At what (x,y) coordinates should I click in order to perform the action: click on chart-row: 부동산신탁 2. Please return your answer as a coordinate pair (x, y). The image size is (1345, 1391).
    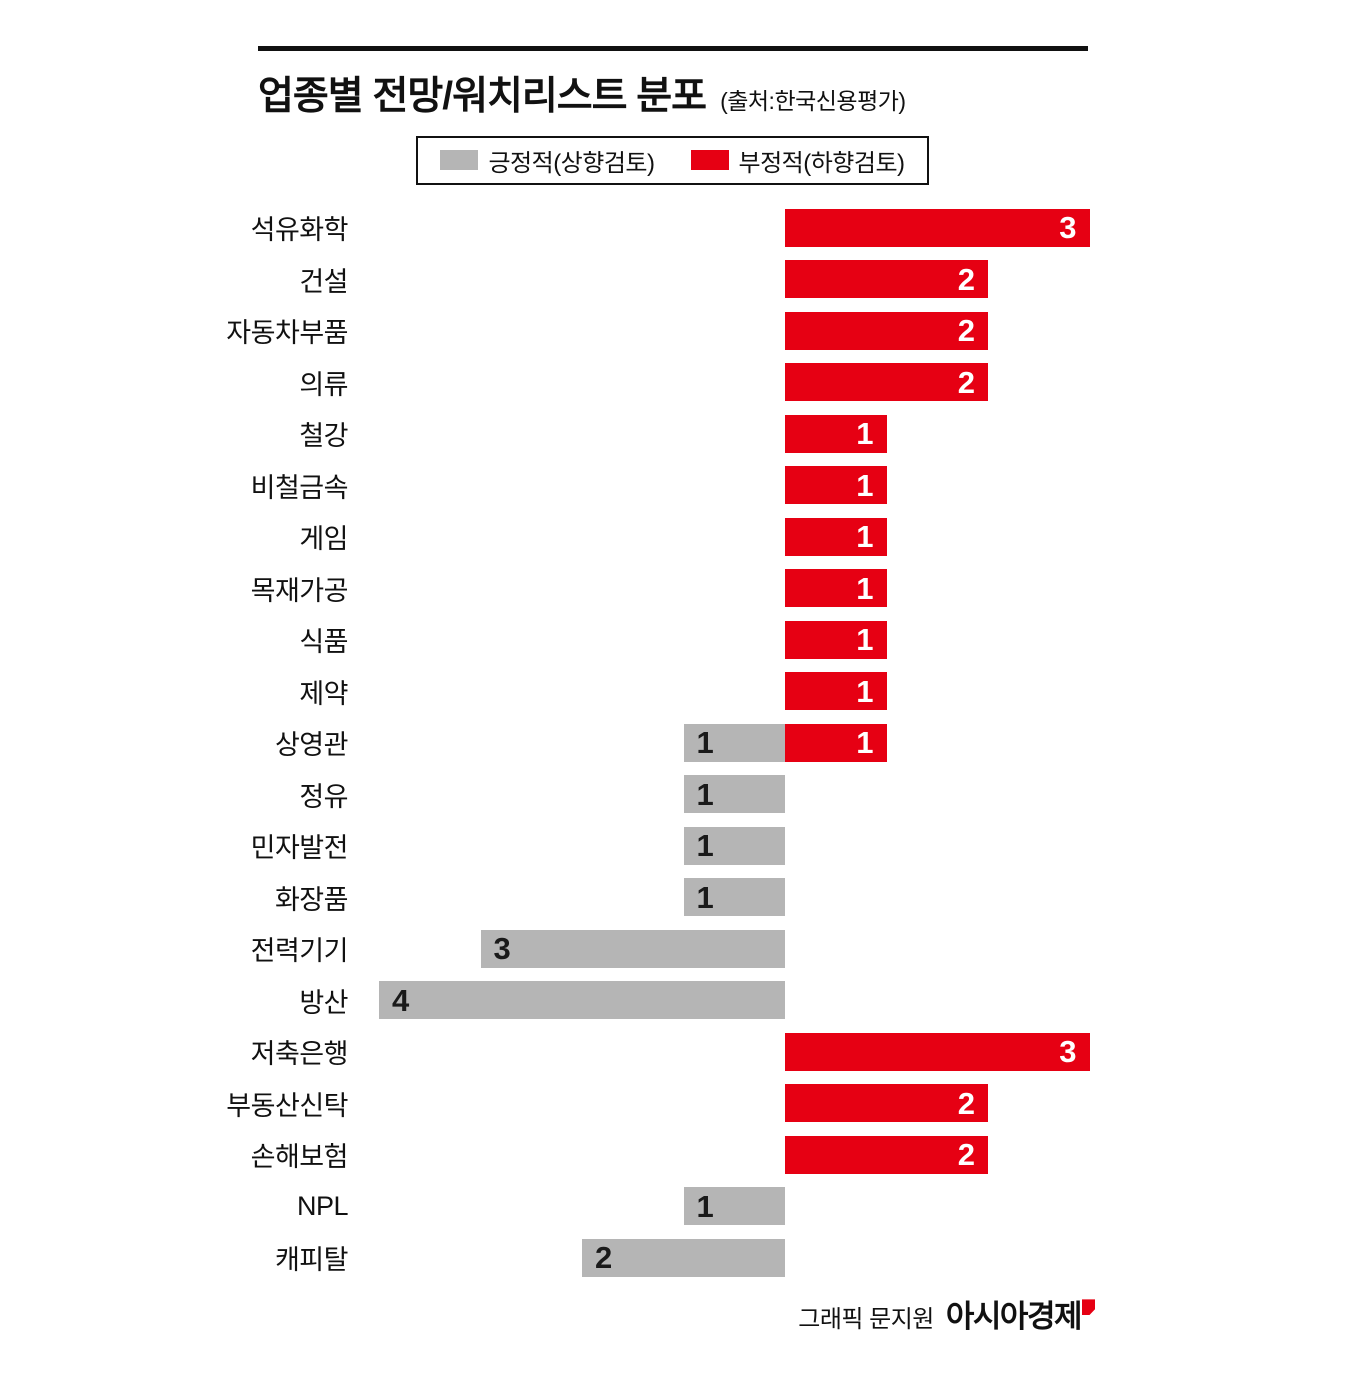
    Looking at the image, I should click on (672, 1103).